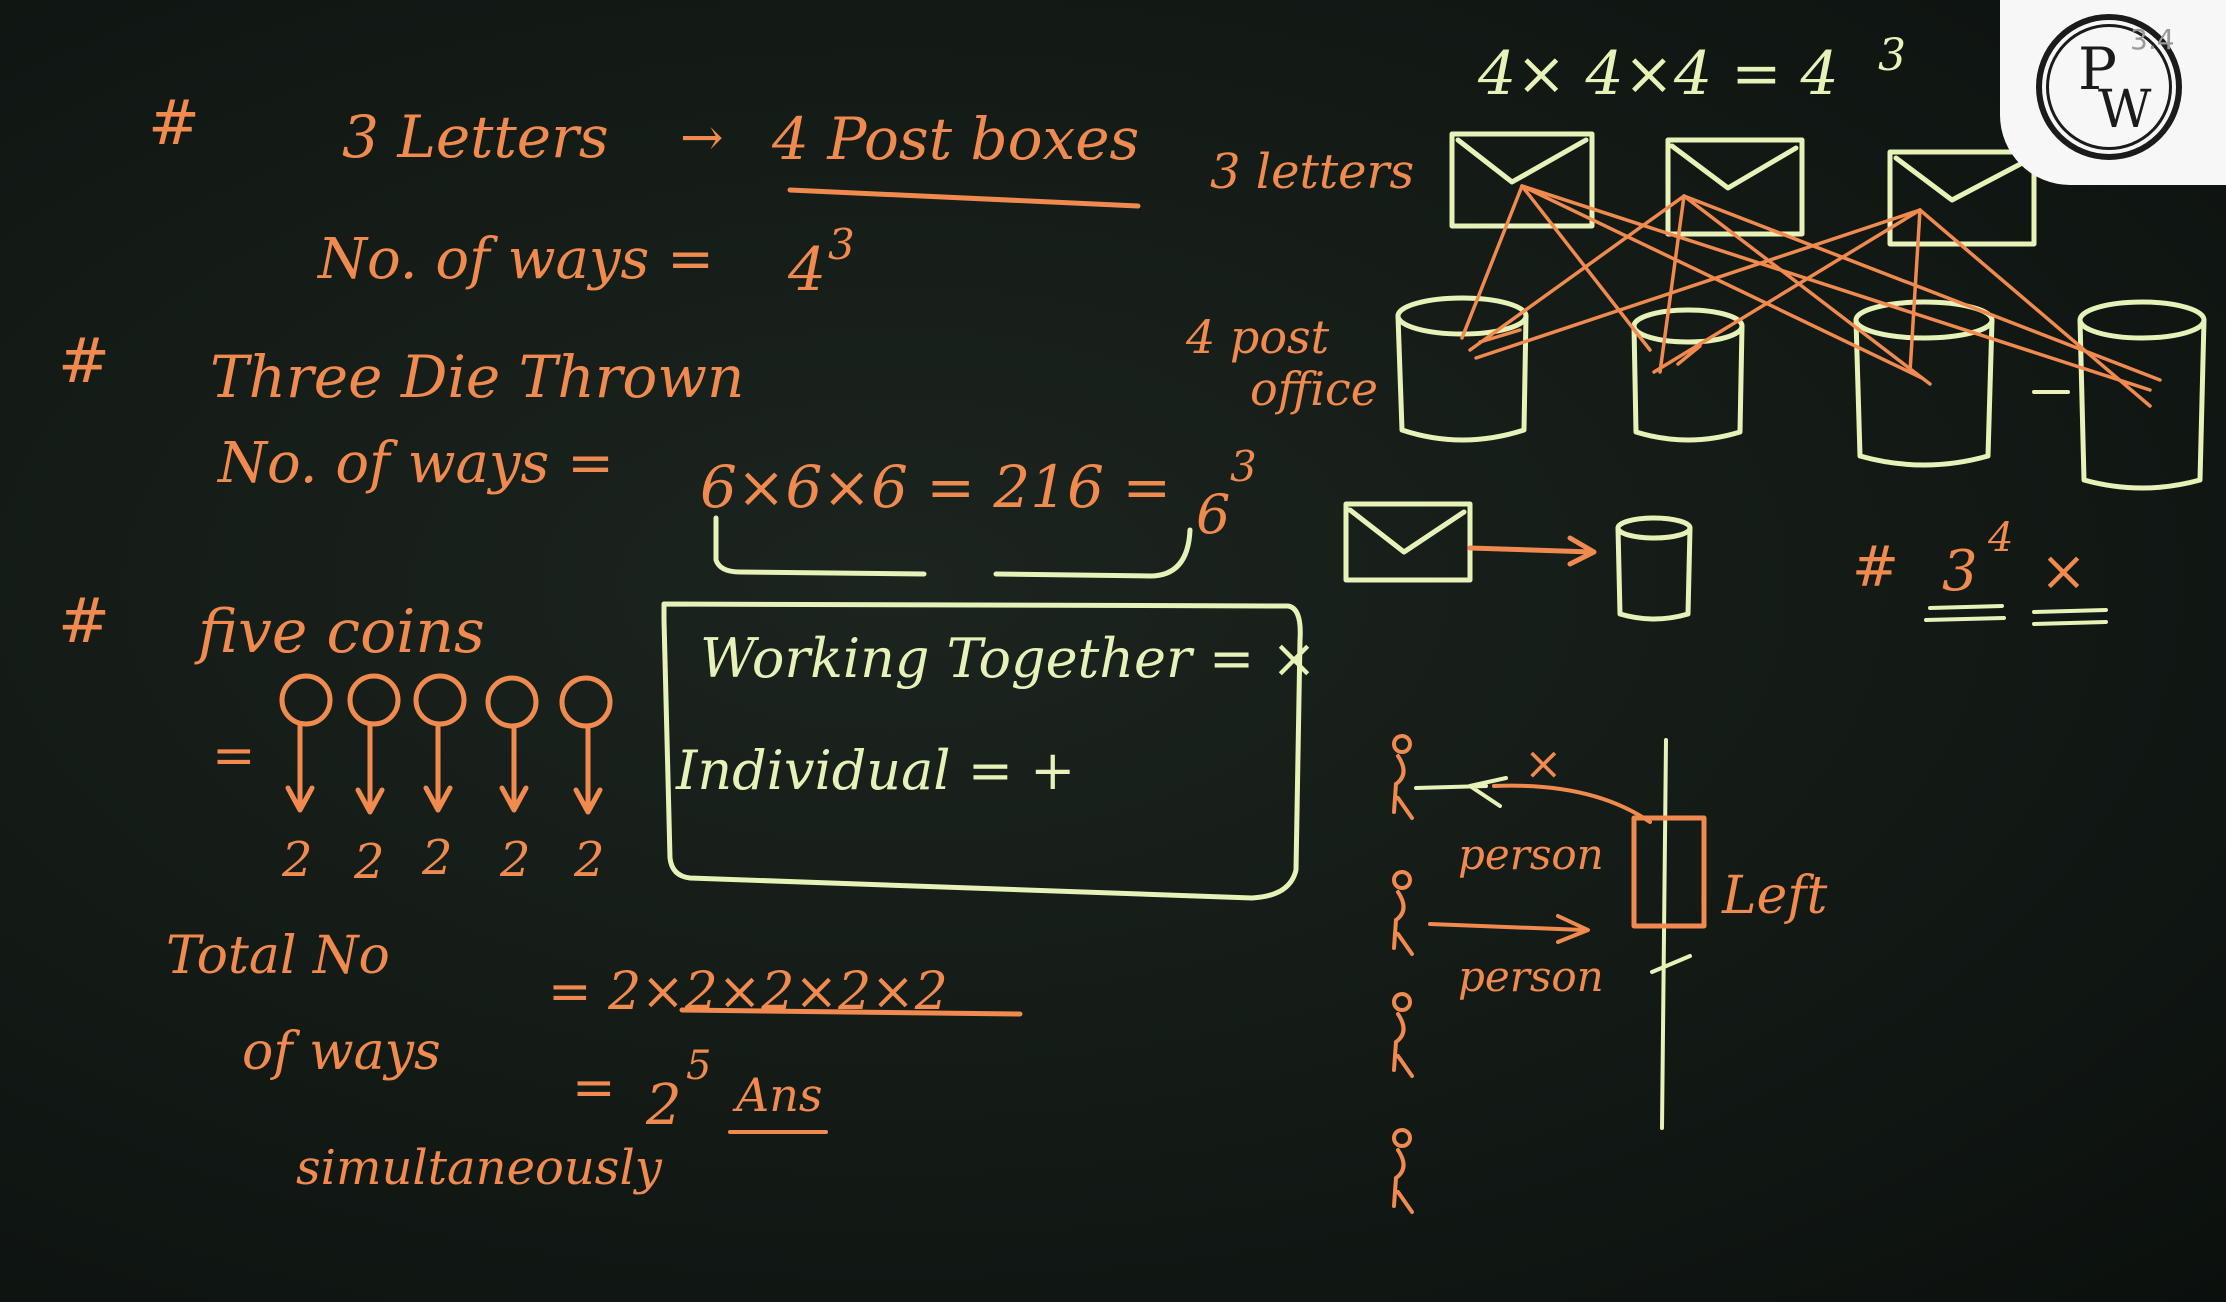 The height and width of the screenshot is (1302, 2226). What do you see at coordinates (1312, 172) in the screenshot?
I see `letters-label: 3 letters` at bounding box center [1312, 172].